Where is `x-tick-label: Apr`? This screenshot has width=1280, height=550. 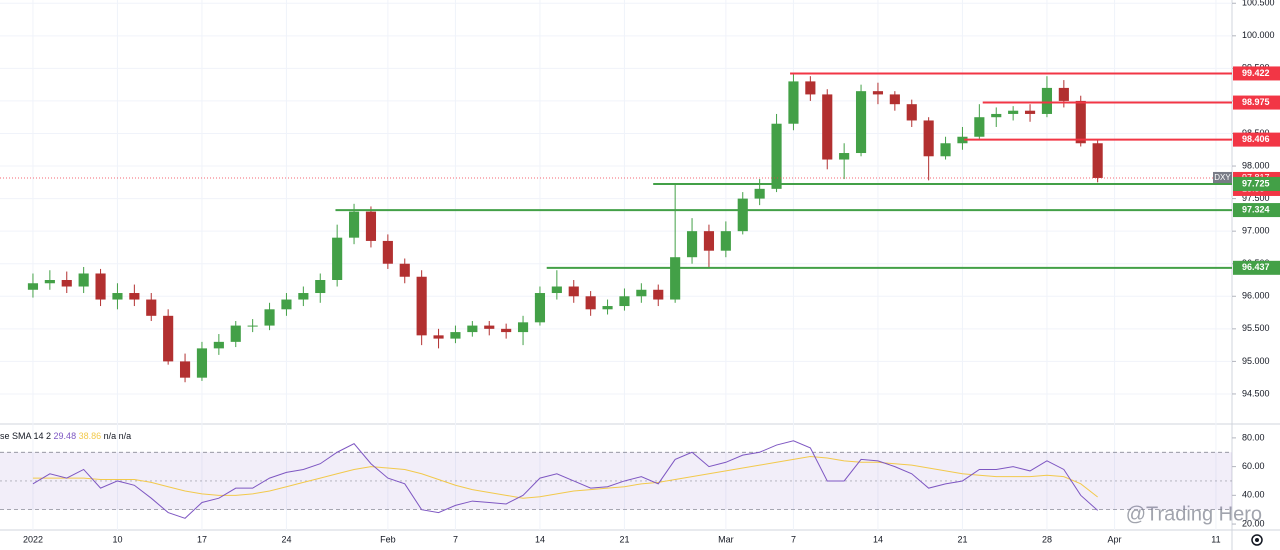 x-tick-label: Apr is located at coordinates (1115, 539).